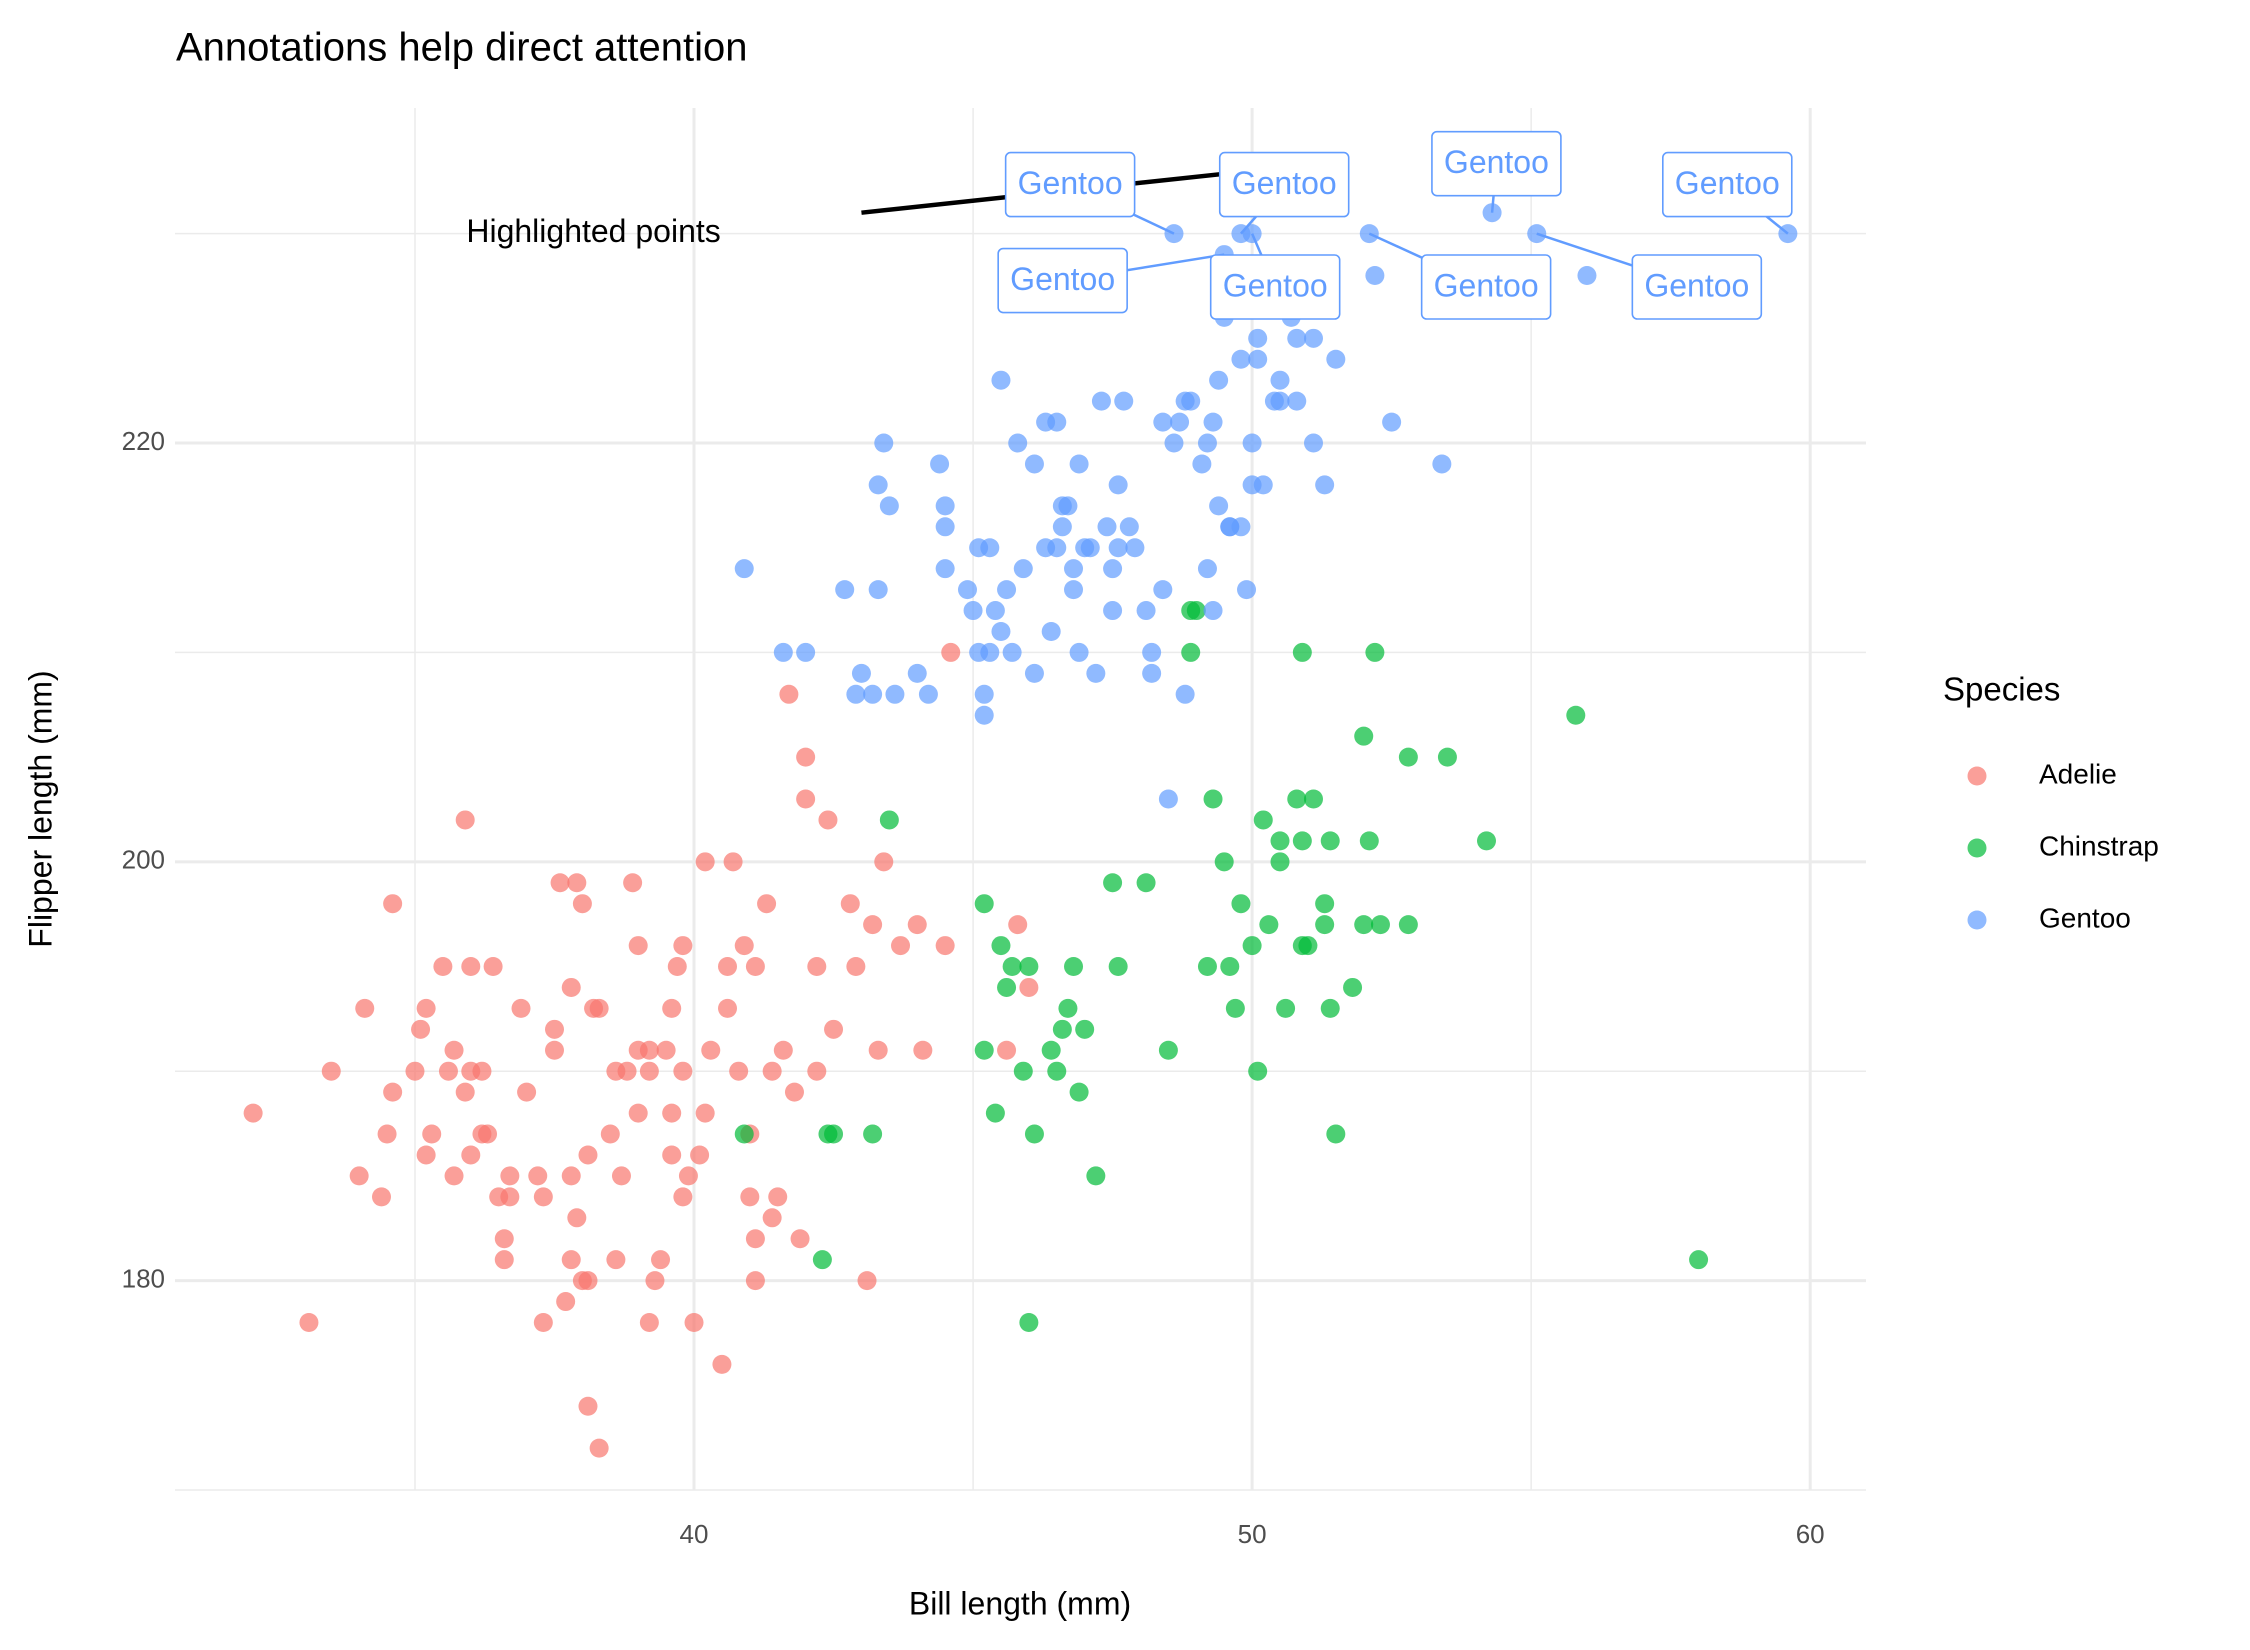  Describe the element at coordinates (2051, 802) in the screenshot. I see `legend: Species Adelie Chinstrap Gentoo` at that location.